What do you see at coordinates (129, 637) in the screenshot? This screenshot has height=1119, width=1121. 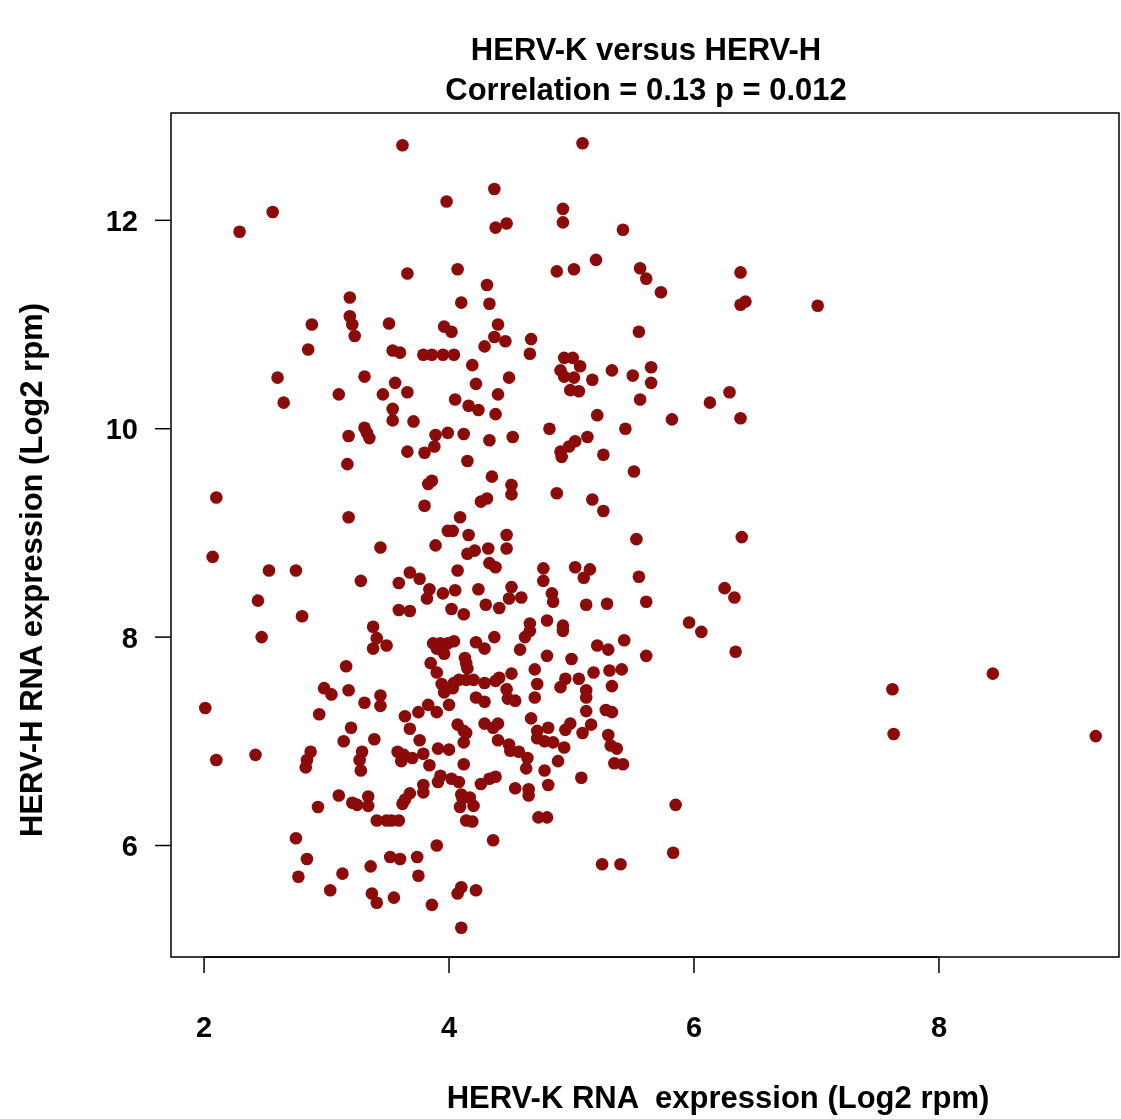 I see `y-tick-label: 8` at bounding box center [129, 637].